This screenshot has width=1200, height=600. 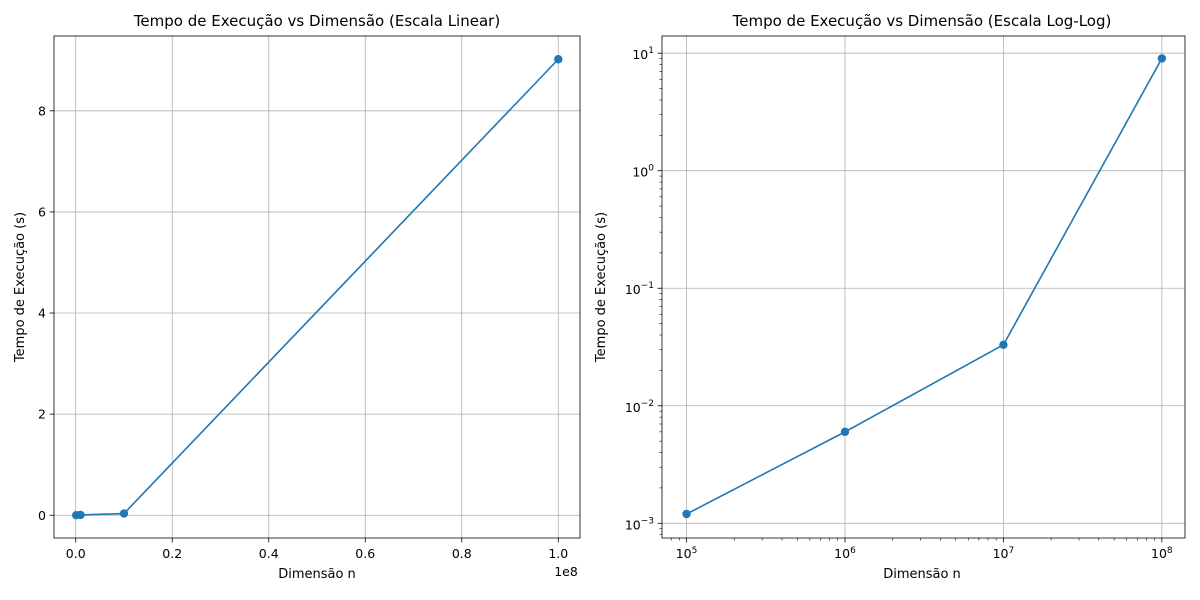 What do you see at coordinates (42, 414) in the screenshot?
I see `y-tick-label: 2` at bounding box center [42, 414].